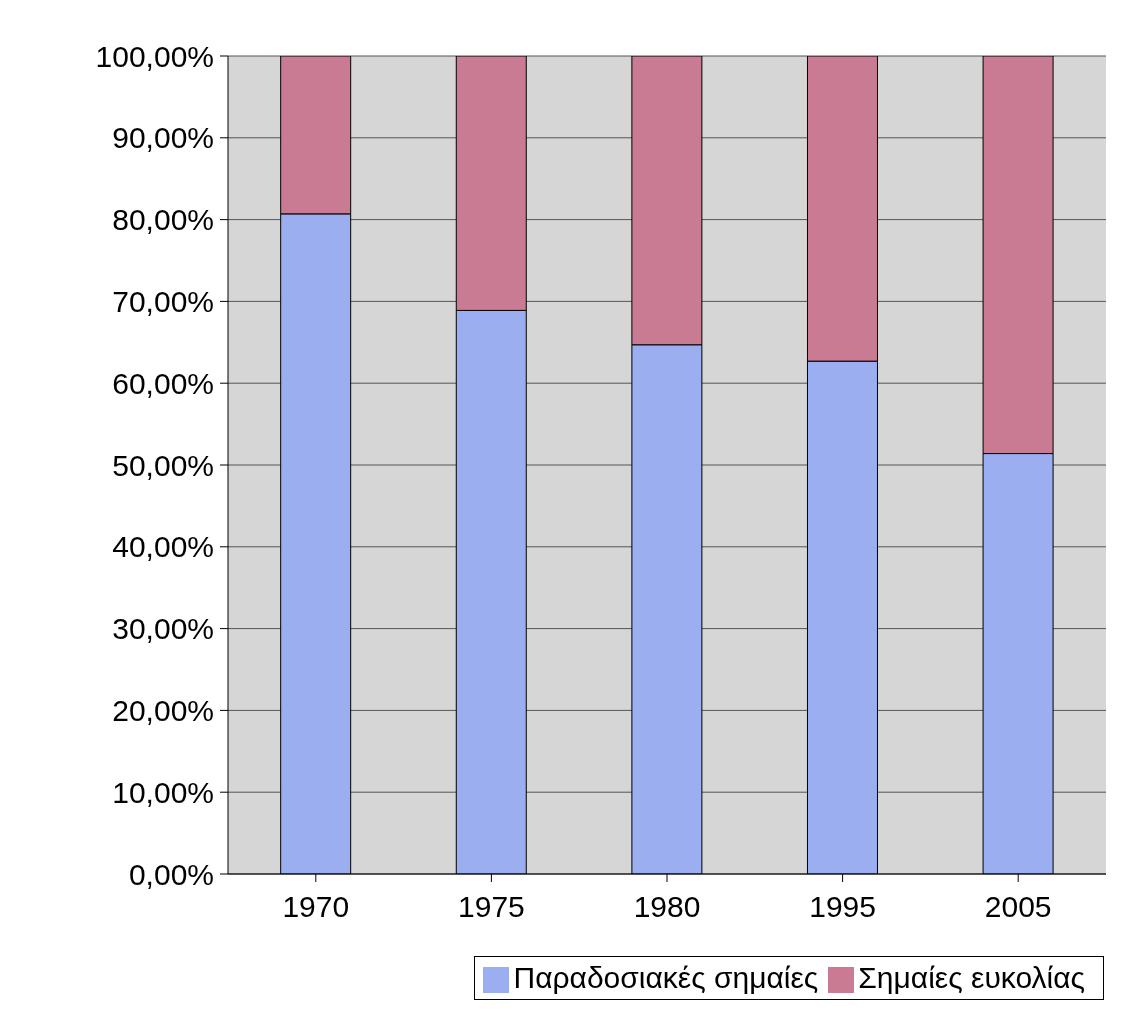 The height and width of the screenshot is (1017, 1122). Describe the element at coordinates (1018, 907) in the screenshot. I see `x-tick-label: 2005` at that location.